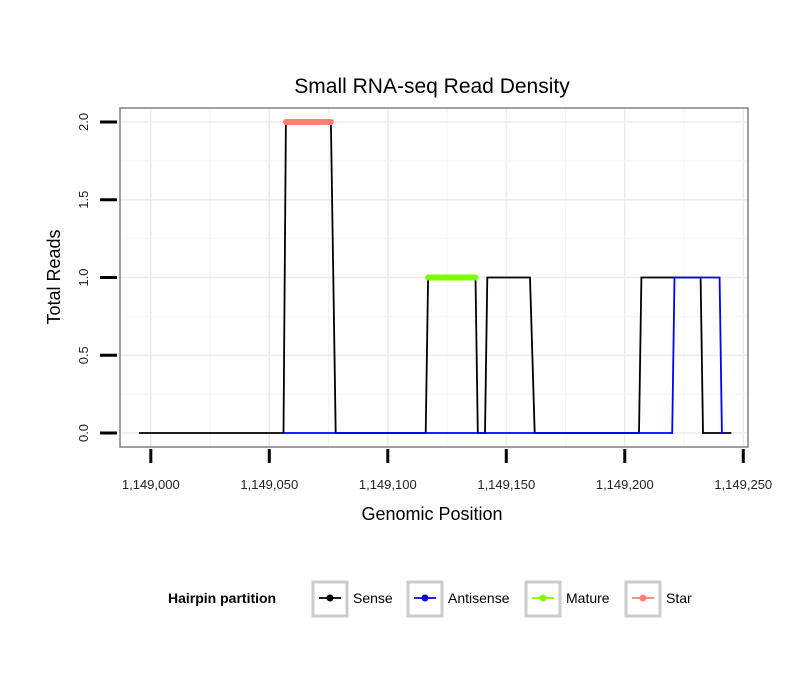  I want to click on y-tick-label: 1.5, so click(83, 200).